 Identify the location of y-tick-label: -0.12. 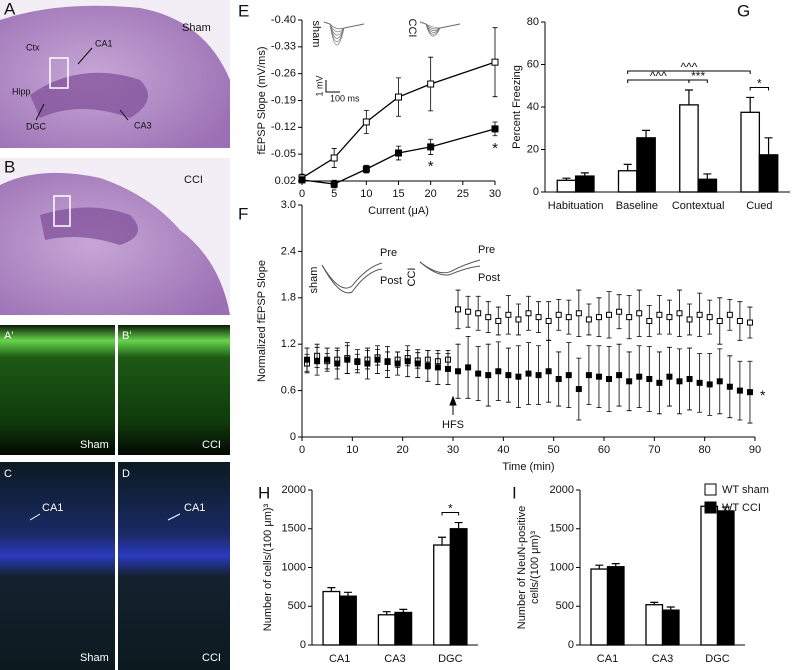
(283, 127).